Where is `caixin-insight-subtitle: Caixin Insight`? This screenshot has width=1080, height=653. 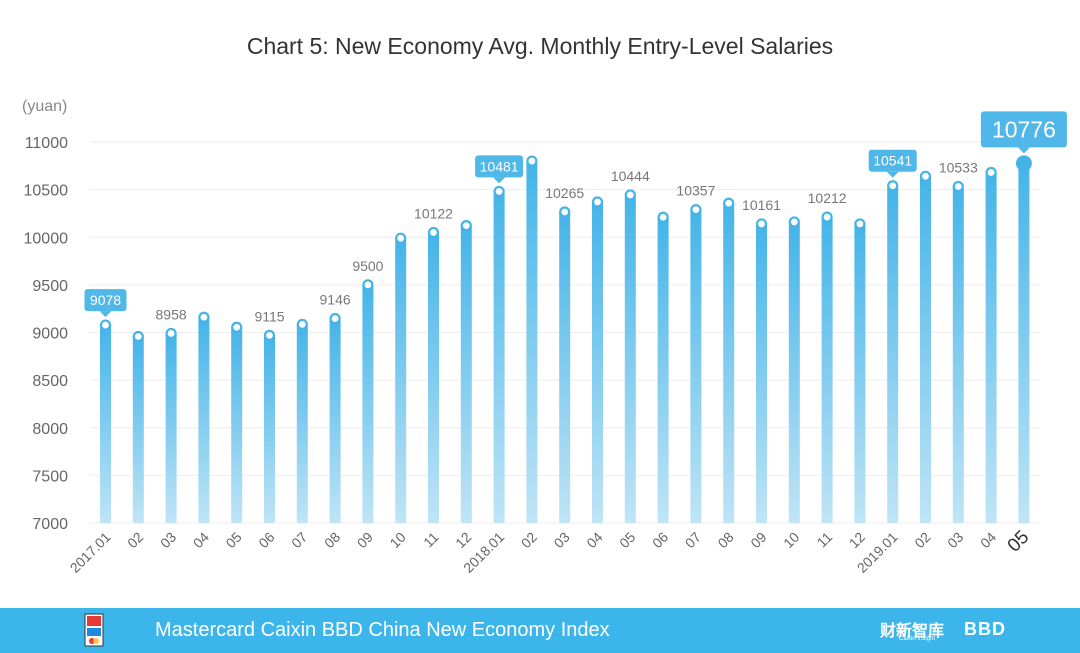
caixin-insight-subtitle: Caixin Insight is located at coordinates (917, 639).